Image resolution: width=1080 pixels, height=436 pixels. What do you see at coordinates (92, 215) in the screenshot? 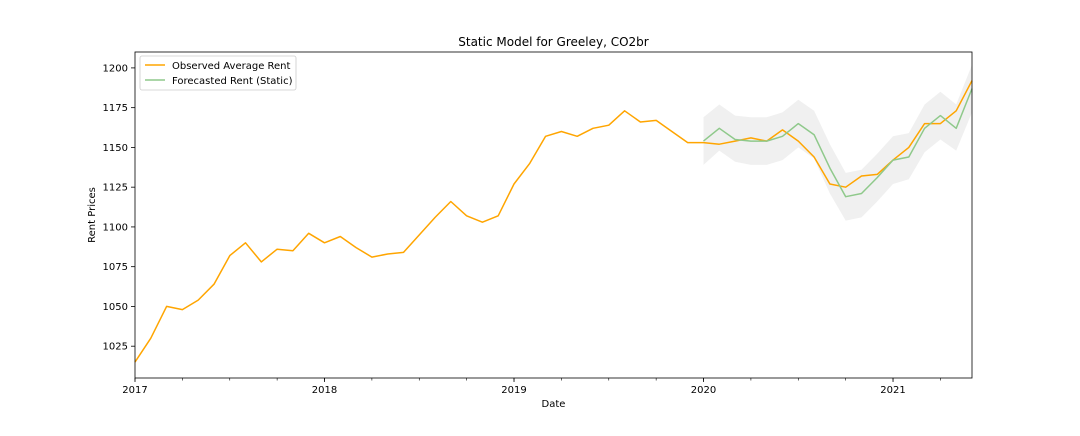
I see `y-axis-label: Rent Prices` at bounding box center [92, 215].